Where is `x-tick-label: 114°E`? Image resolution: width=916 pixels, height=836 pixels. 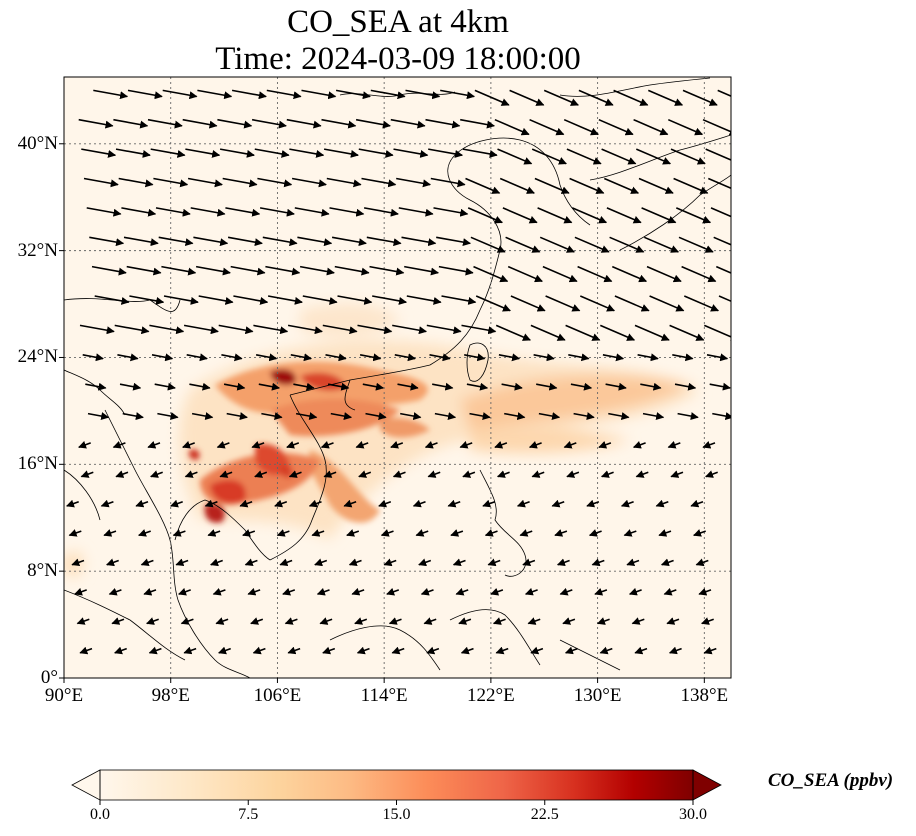
x-tick-label: 114°E is located at coordinates (384, 695).